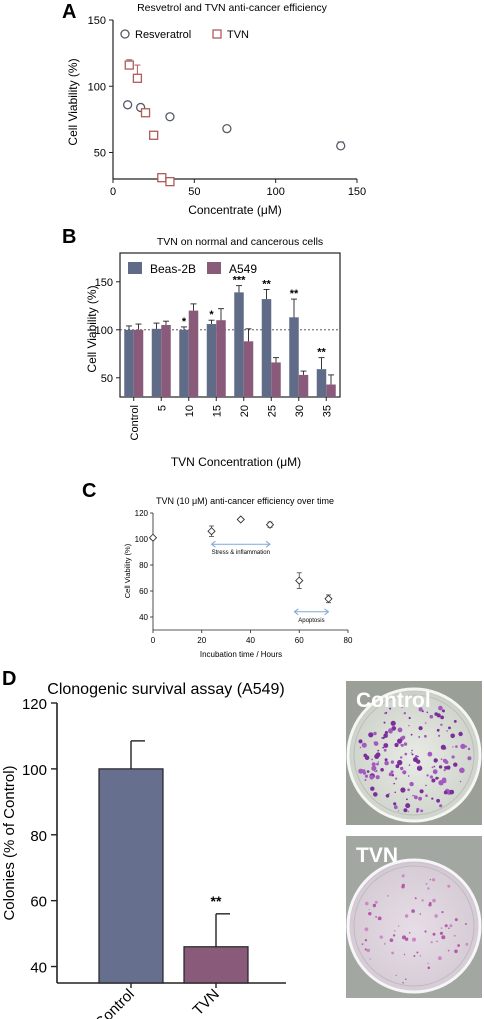 The height and width of the screenshot is (1019, 484). Describe the element at coordinates (165, 689) in the screenshot. I see `chart-d-title: Clonogenic survival assay (A549)` at that location.